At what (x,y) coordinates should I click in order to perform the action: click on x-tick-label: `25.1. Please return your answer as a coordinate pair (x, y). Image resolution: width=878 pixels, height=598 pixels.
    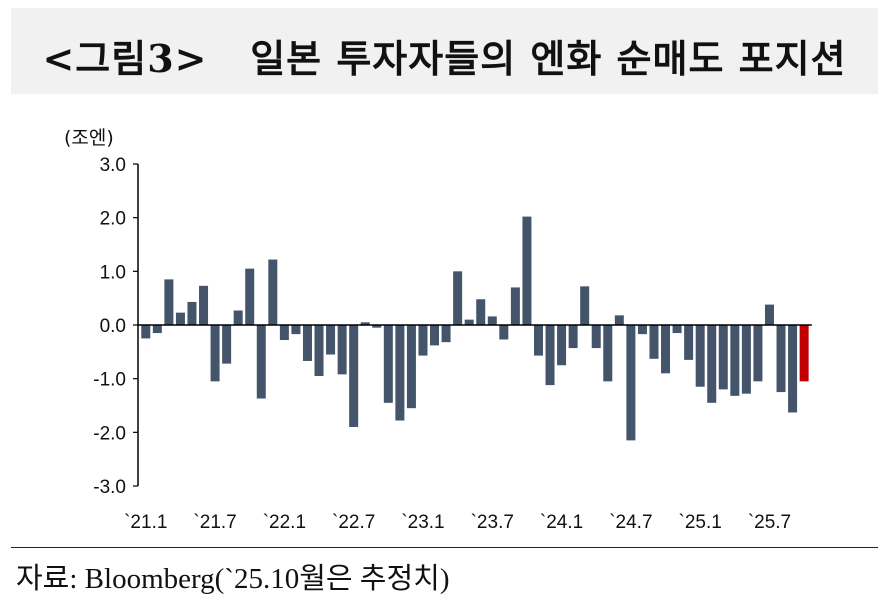
    Looking at the image, I should click on (700, 522).